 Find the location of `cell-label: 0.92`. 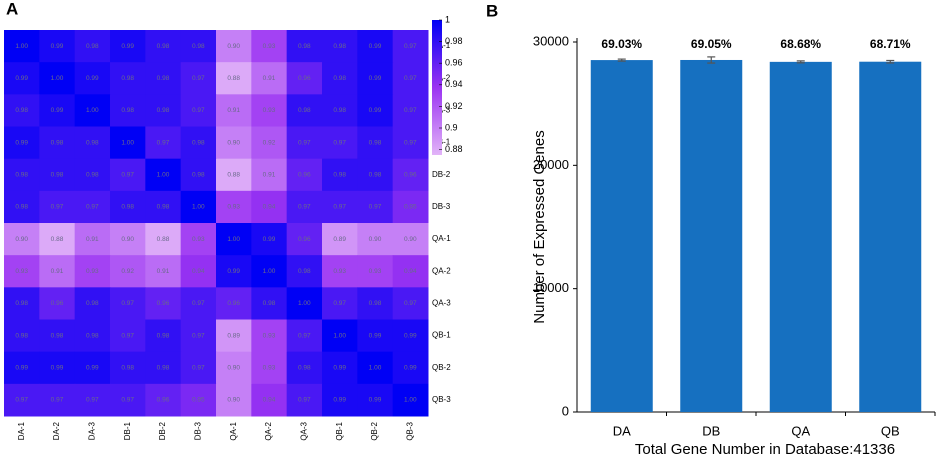

cell-label: 0.92 is located at coordinates (269, 142).